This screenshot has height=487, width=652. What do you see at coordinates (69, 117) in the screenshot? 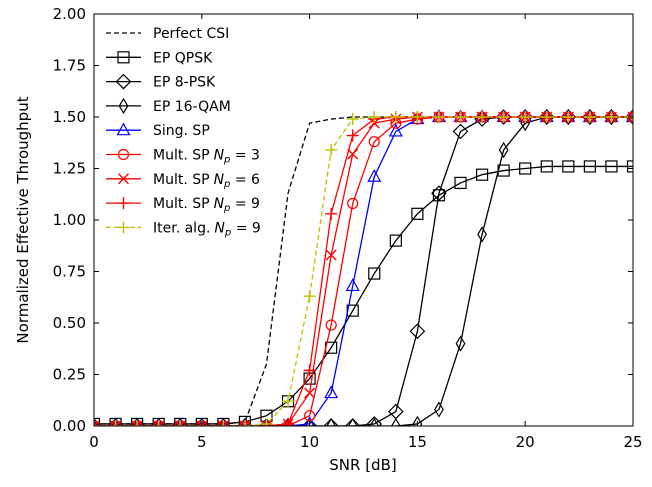
I see `y-tick-label: 1.50` at bounding box center [69, 117].